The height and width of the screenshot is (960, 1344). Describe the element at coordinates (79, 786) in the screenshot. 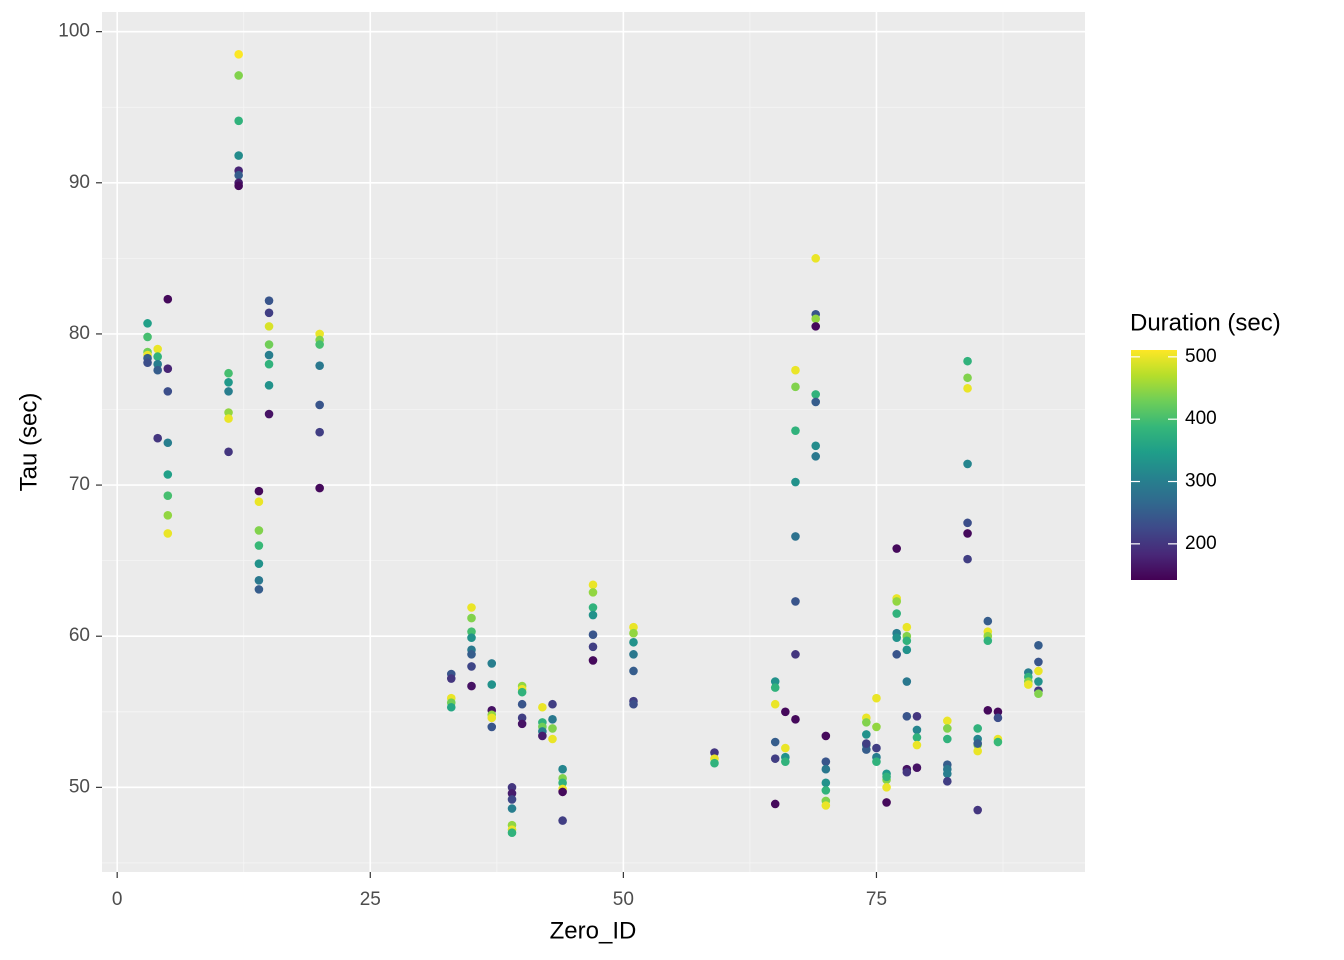

I see `y-tick-label: 50` at that location.